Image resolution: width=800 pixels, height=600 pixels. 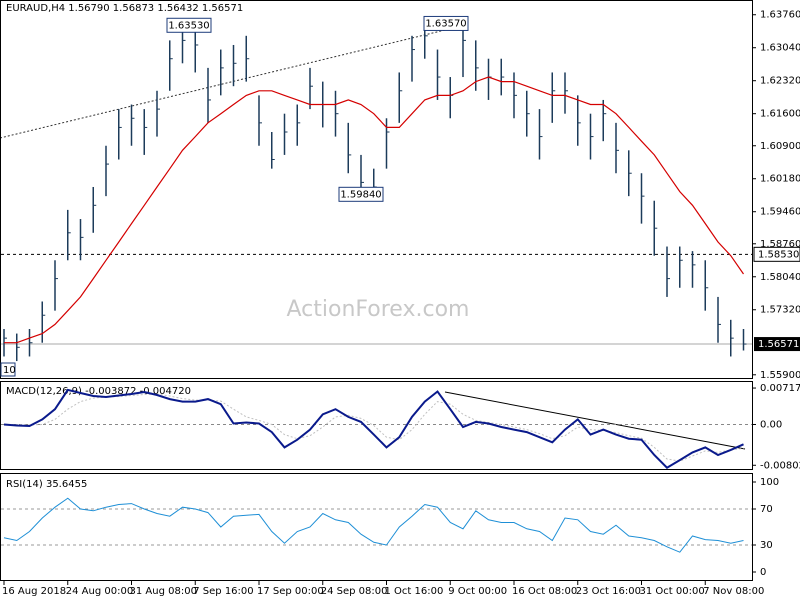 I want to click on level-label: 1.58530, so click(x=778, y=254).